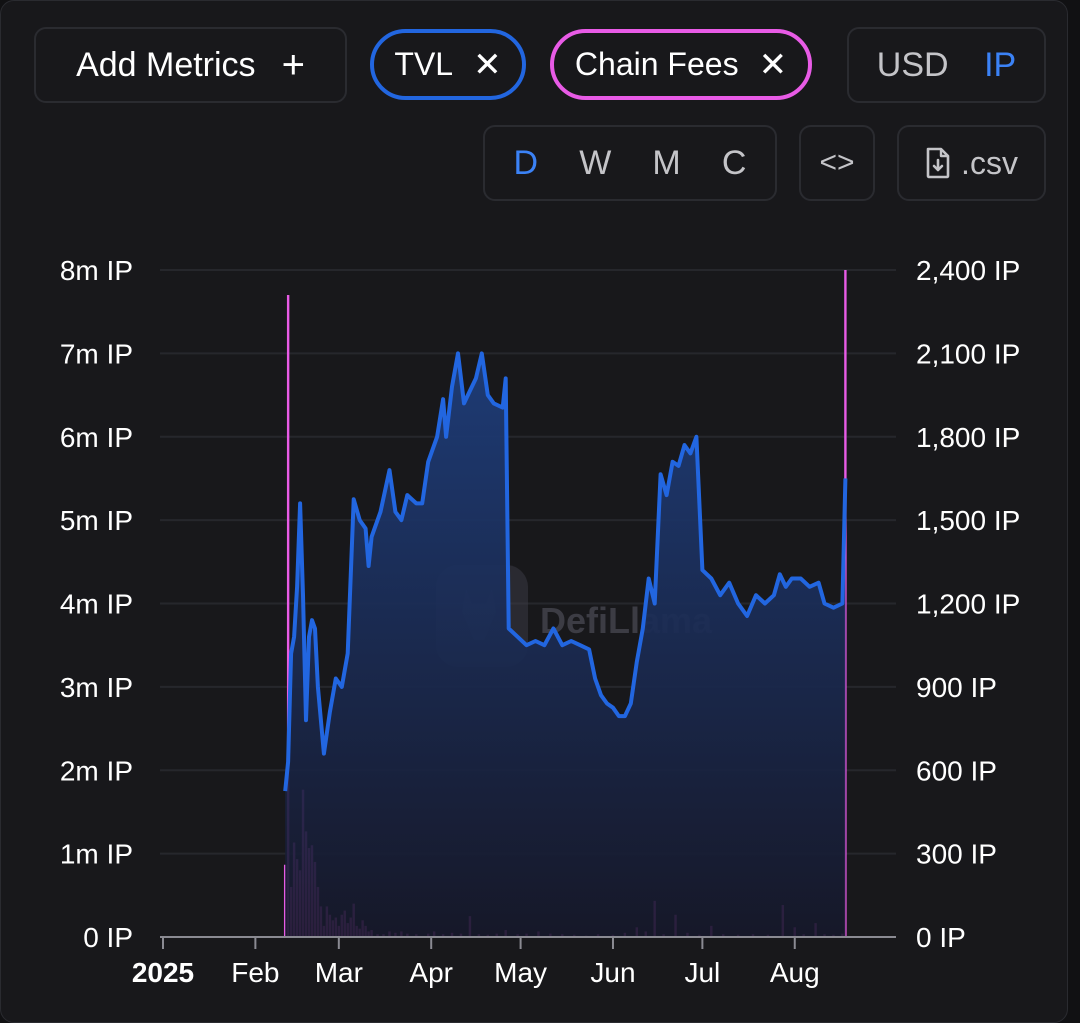 The image size is (1080, 1023). Describe the element at coordinates (938, 163) in the screenshot. I see `file-download-icon` at that location.